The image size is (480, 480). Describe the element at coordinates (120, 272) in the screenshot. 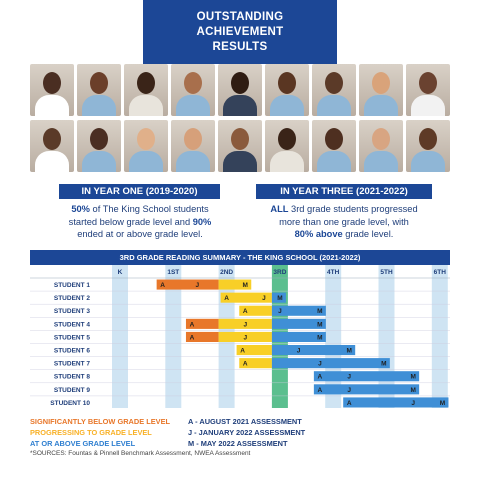

I see `grade-column-label: K` at that location.